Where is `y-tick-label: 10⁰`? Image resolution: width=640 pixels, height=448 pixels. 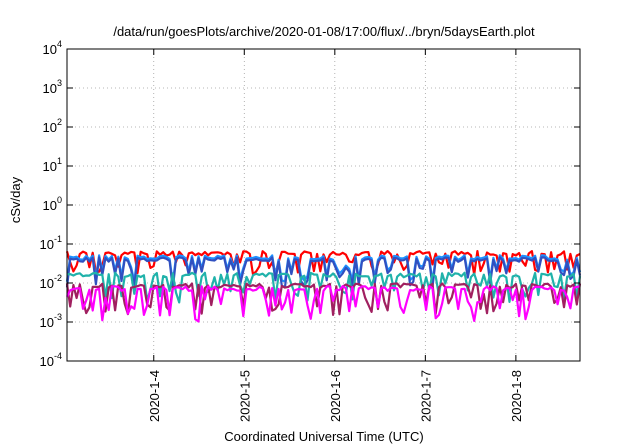 y-tick-label: 10⁰ is located at coordinates (52, 204).